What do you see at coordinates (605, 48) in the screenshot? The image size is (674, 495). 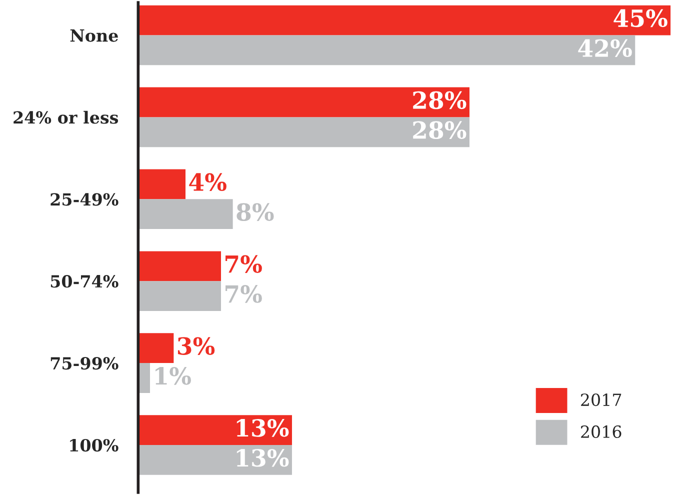 I see `data-label: 42%` at bounding box center [605, 48].